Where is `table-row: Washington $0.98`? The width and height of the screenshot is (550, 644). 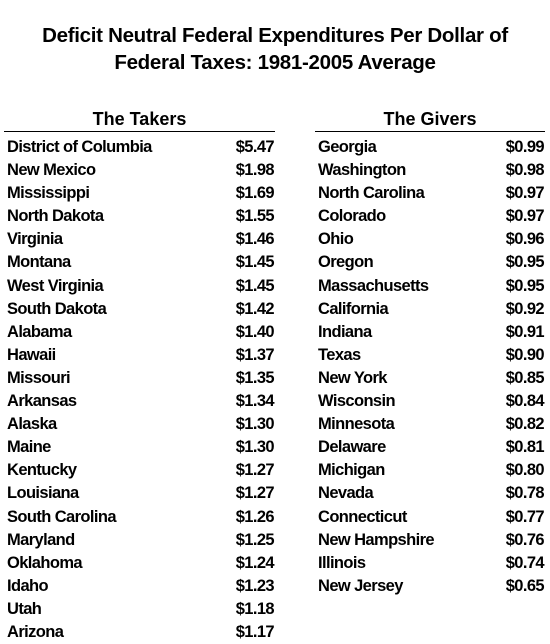 table-row: Washington $0.98 is located at coordinates (430, 170).